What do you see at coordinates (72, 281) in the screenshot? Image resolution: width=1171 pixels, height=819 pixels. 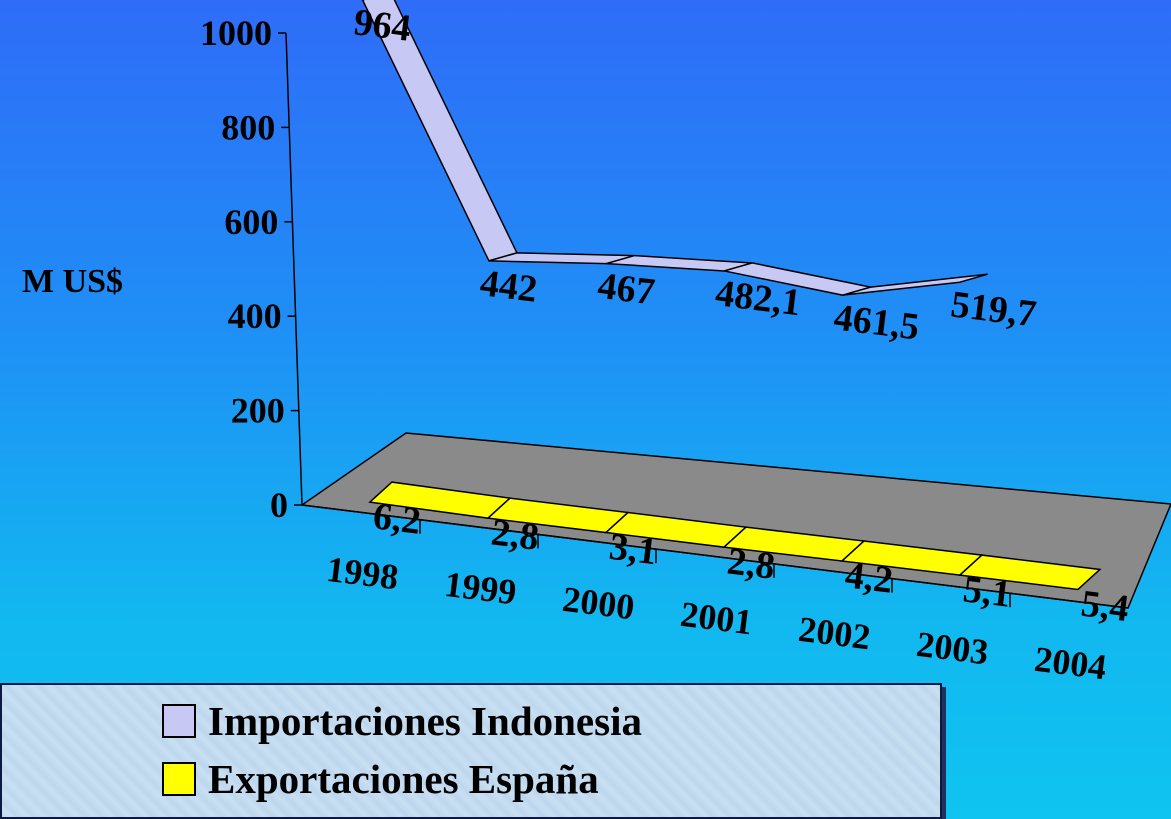 I see `y-axis-label: M US$` at bounding box center [72, 281].